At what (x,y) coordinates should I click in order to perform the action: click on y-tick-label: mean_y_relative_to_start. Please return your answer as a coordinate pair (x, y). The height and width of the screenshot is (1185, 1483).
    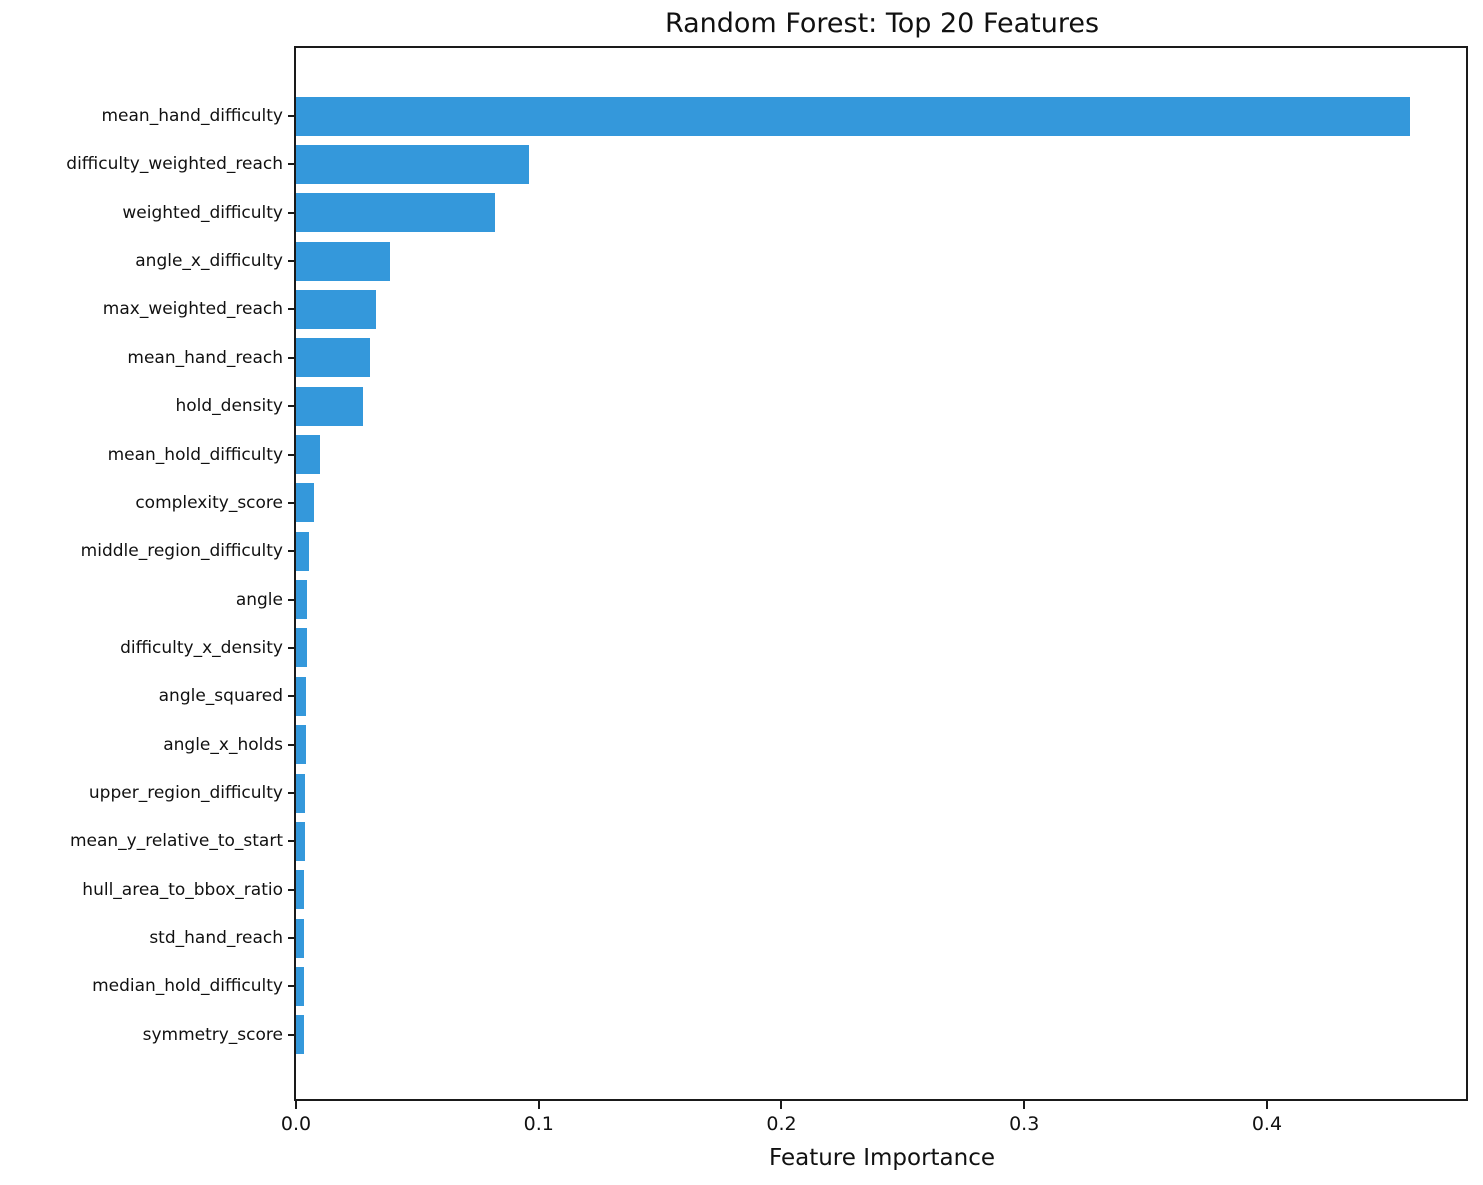
    Looking at the image, I should click on (176, 841).